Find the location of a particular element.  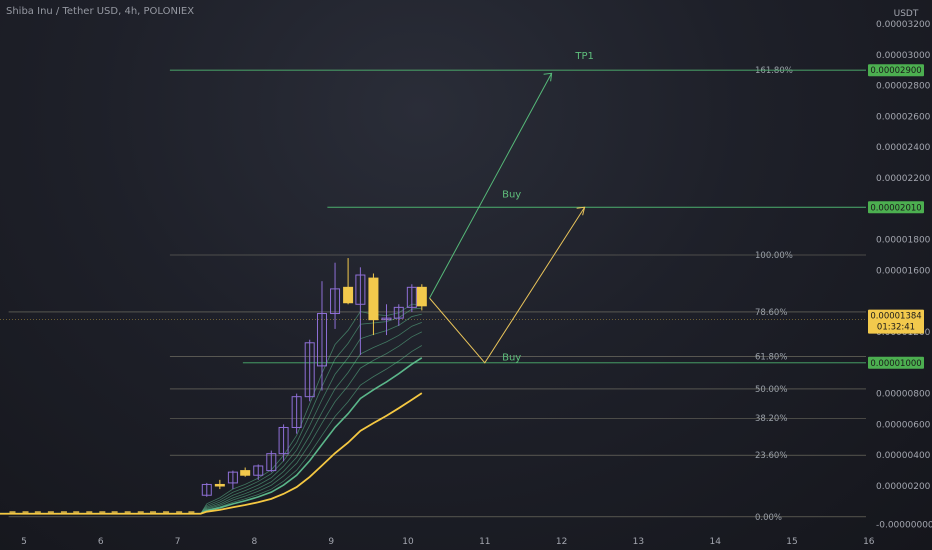

projection-arrow-line is located at coordinates (491, 186).